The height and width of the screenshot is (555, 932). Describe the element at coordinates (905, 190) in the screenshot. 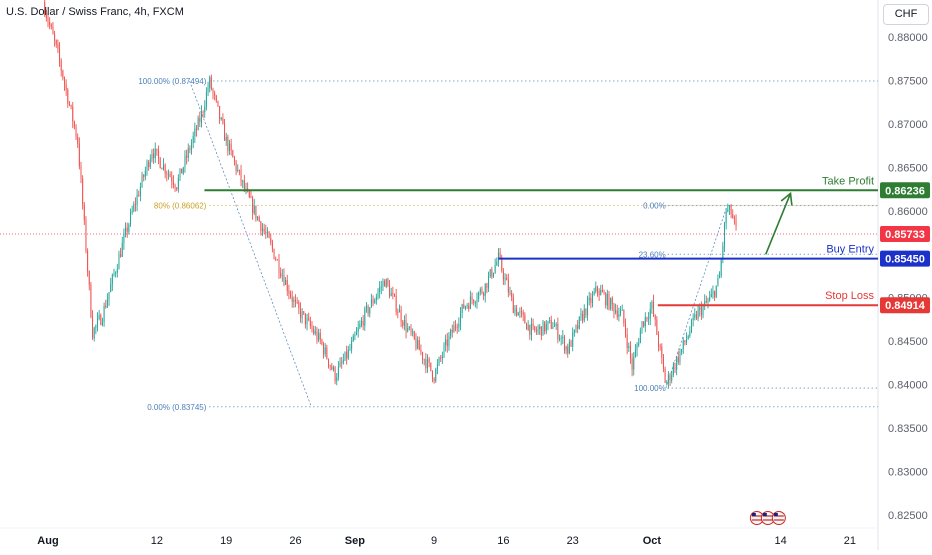

I see `take-profit-price-tag` at that location.